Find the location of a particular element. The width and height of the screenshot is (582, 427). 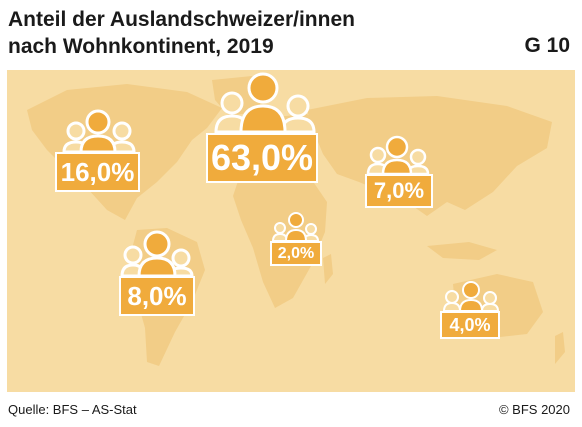

value-label-south-america: 8,0% is located at coordinates (157, 296).